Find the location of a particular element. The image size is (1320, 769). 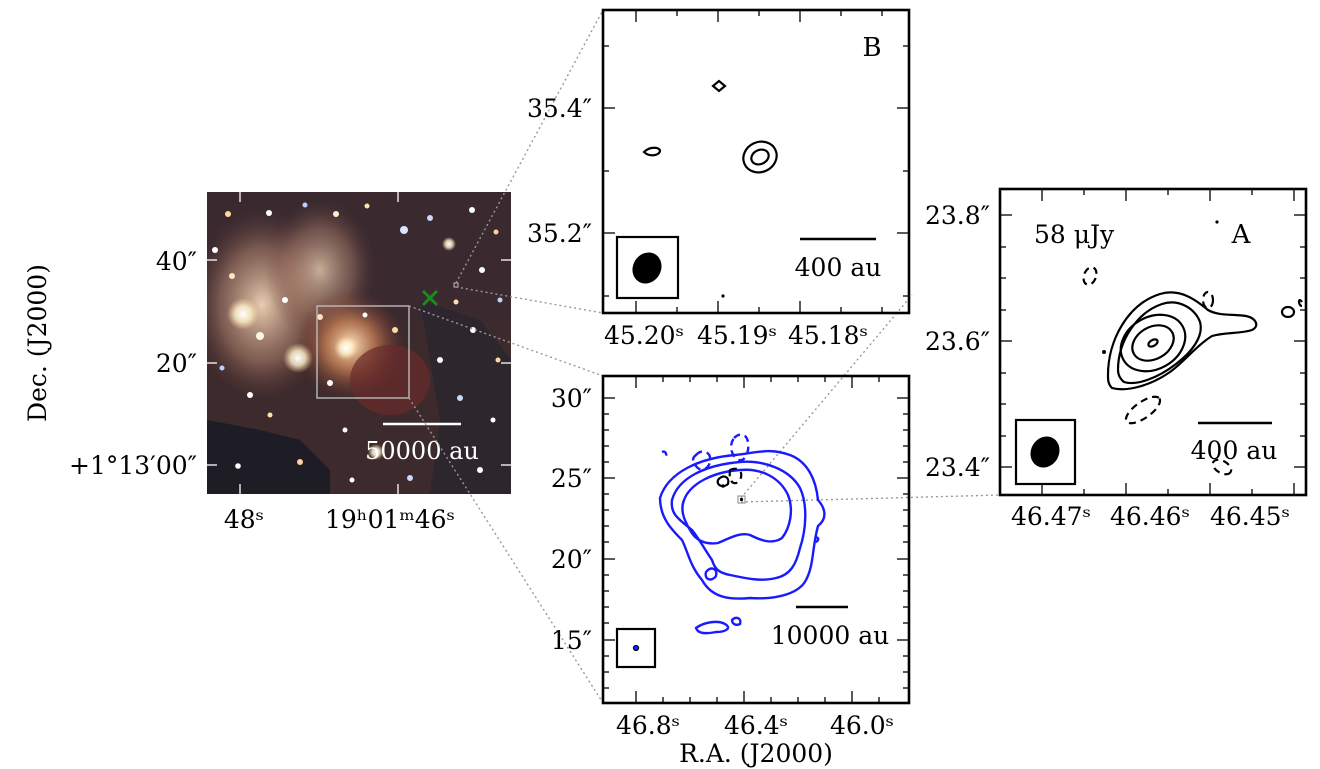

panel-a-xtick-2: 46.46ˢ is located at coordinates (1150, 516).